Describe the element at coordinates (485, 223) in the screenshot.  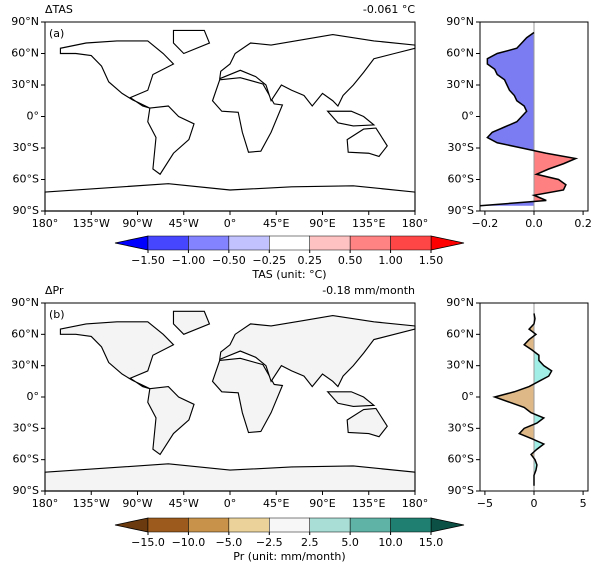
I see `x-tick-label: −0.2` at that location.